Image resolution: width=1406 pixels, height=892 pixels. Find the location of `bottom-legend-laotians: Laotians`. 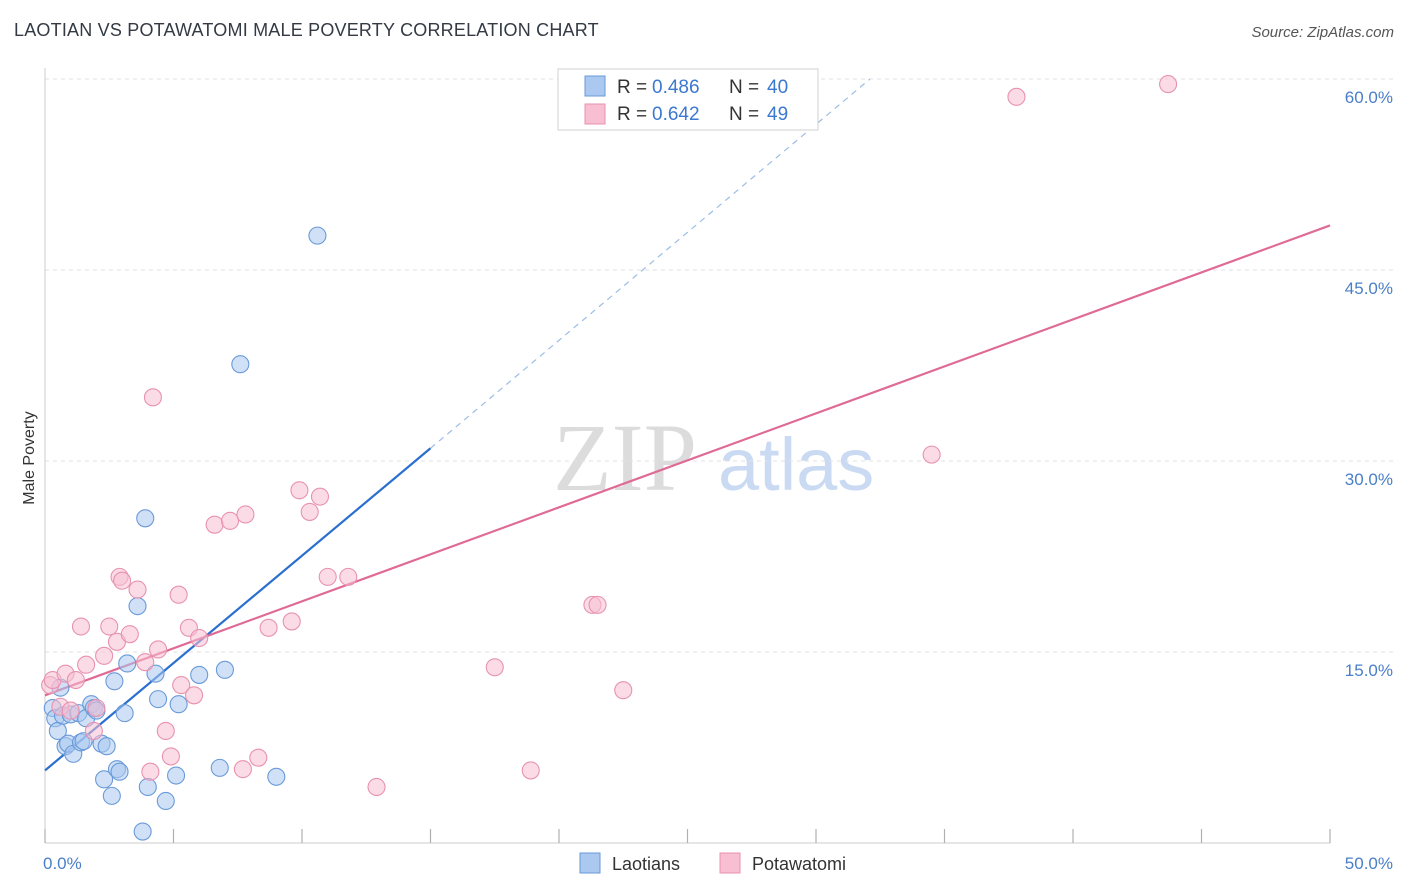

bottom-legend-laotians: Laotians is located at coordinates (646, 864).